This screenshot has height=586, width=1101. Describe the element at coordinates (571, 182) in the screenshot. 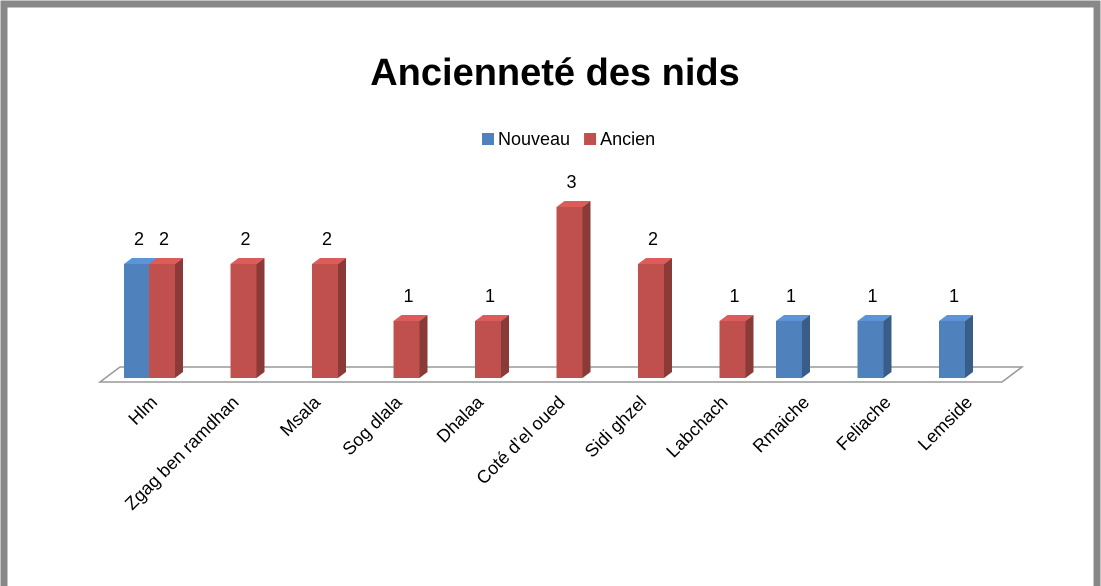

I see `data-label: 3` at that location.